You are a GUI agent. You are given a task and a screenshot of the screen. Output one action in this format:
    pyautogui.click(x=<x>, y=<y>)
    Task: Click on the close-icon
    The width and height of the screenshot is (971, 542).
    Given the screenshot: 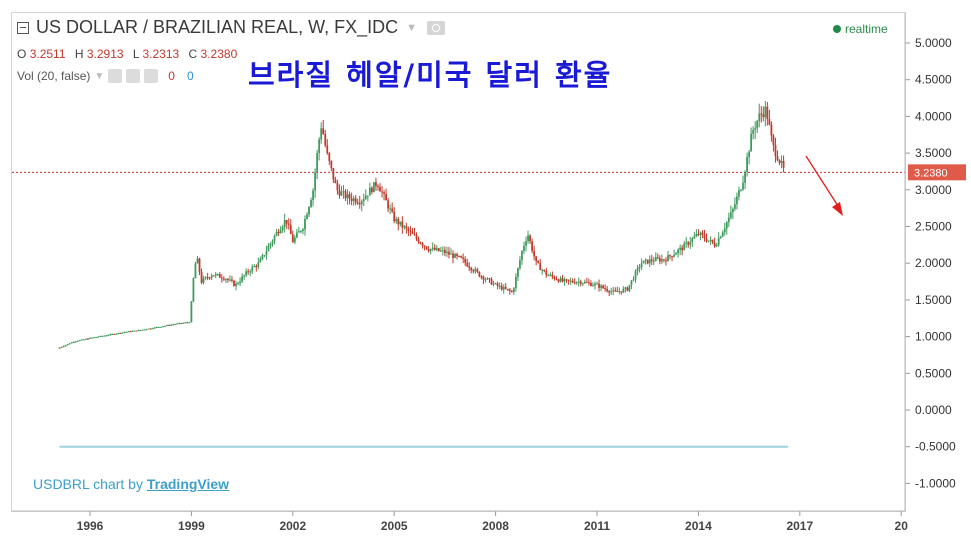 What is the action you would take?
    pyautogui.click(x=151, y=76)
    